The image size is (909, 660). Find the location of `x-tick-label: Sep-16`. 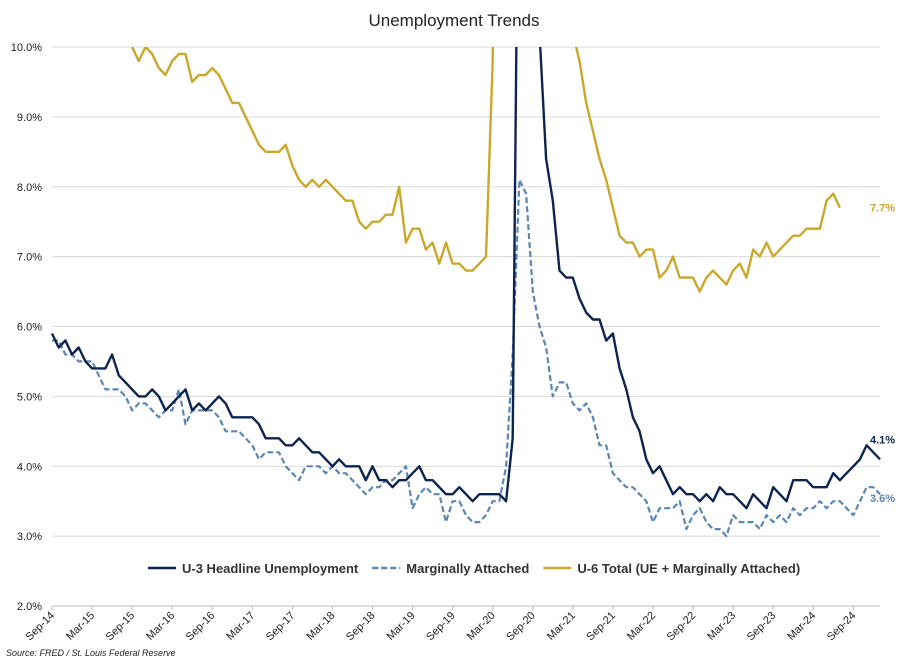

x-tick-label: Sep-16 is located at coordinates (201, 627).